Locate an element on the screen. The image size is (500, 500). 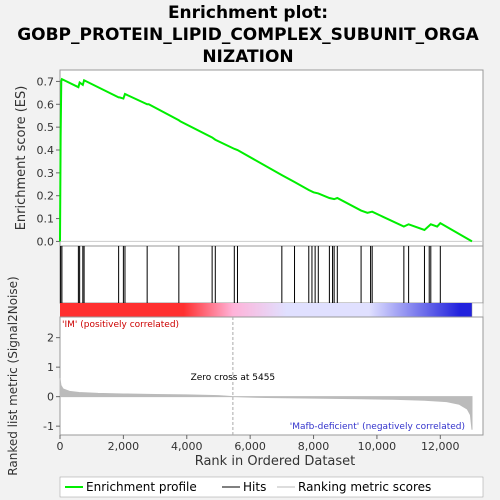
chart-title-line-1: Enrichment plot: is located at coordinates (248, 13).